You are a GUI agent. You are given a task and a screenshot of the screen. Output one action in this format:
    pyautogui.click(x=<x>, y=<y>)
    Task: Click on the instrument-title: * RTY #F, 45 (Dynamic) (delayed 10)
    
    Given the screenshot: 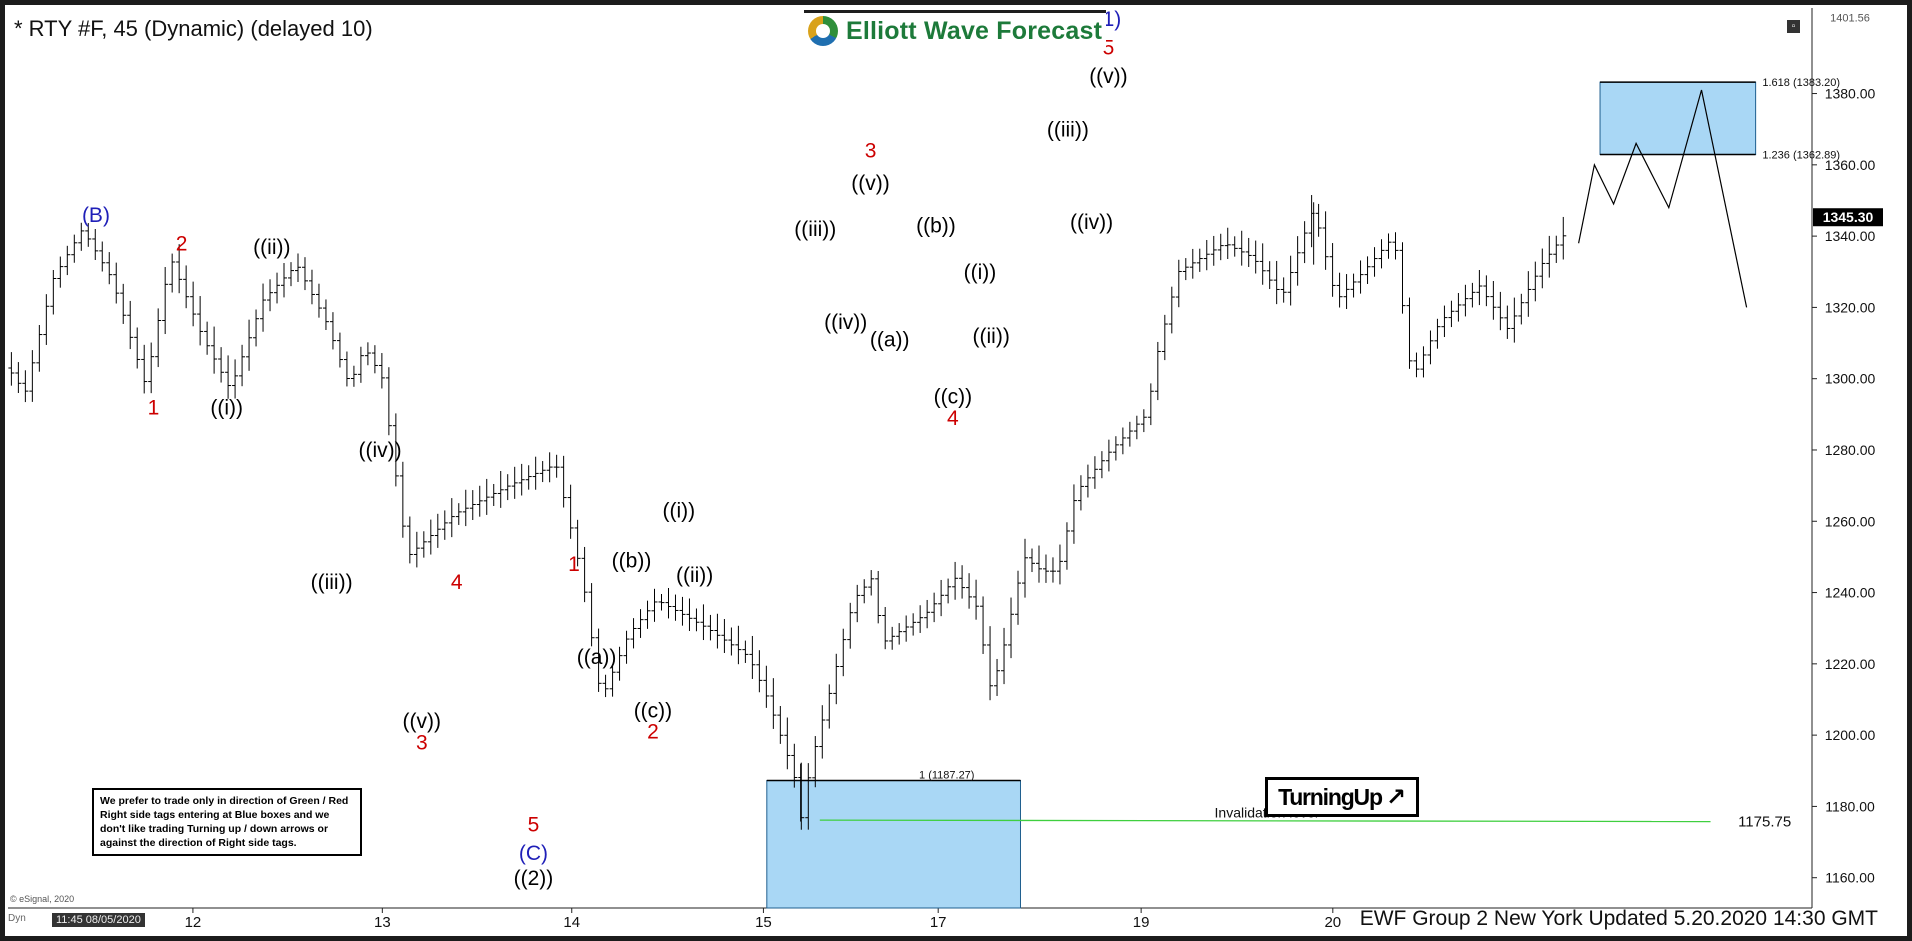 What is the action you would take?
    pyautogui.click(x=193, y=28)
    